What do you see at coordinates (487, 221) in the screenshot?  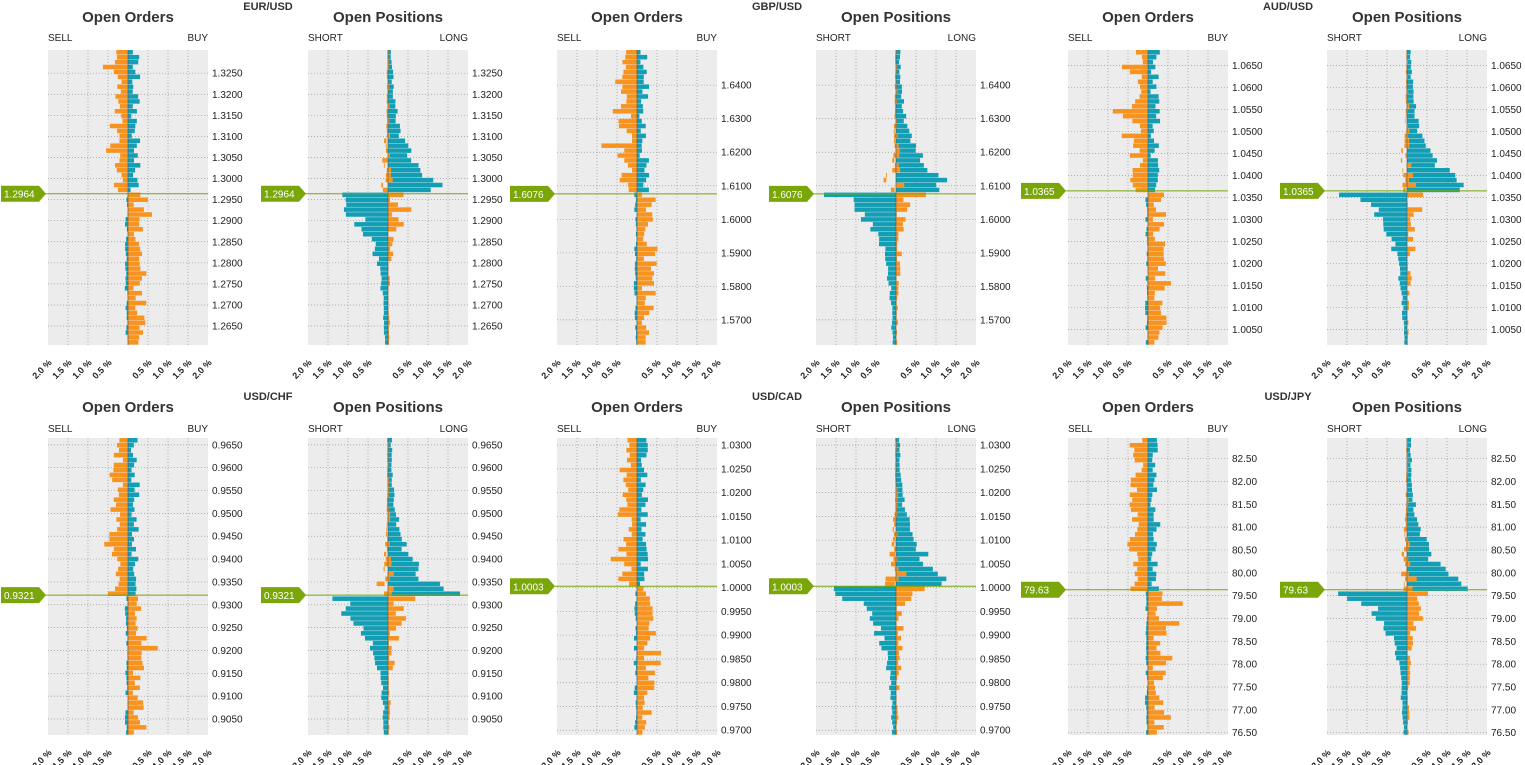 I see `y-tick-label: 1.2900` at bounding box center [487, 221].